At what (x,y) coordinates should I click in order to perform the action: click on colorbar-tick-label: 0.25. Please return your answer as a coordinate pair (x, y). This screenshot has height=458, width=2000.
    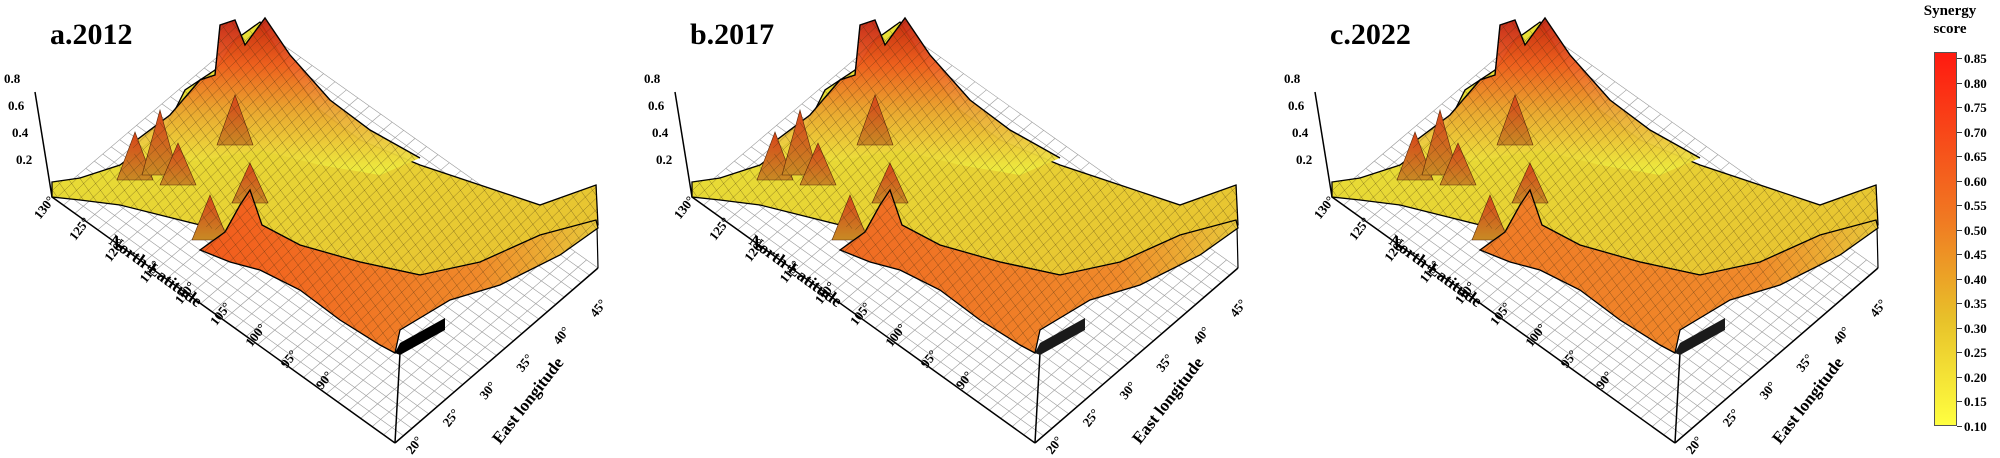
    Looking at the image, I should click on (1975, 353).